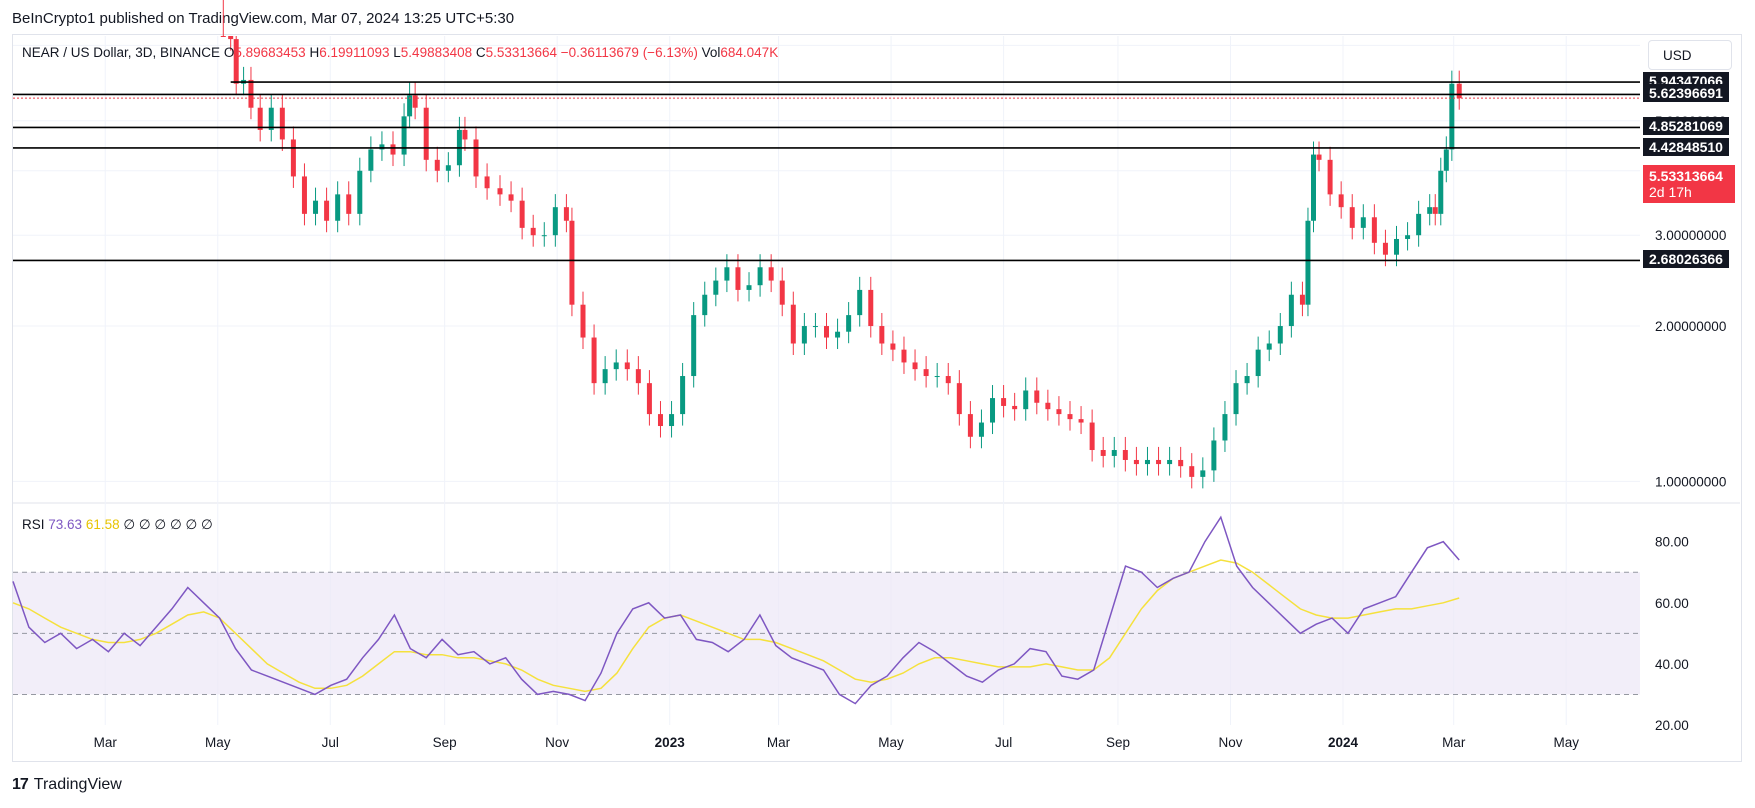  I want to click on open-value: 5.89683453, so click(270, 52).